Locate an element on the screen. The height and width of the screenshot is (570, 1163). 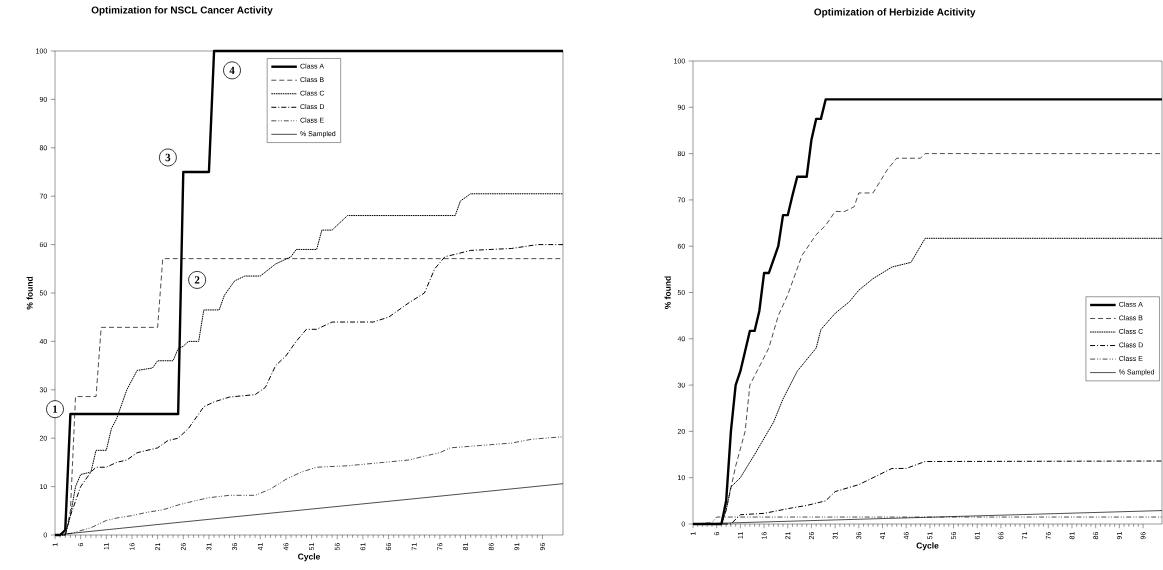
chart-title: Optimization of Herbizide Acitivity is located at coordinates (895, 13).